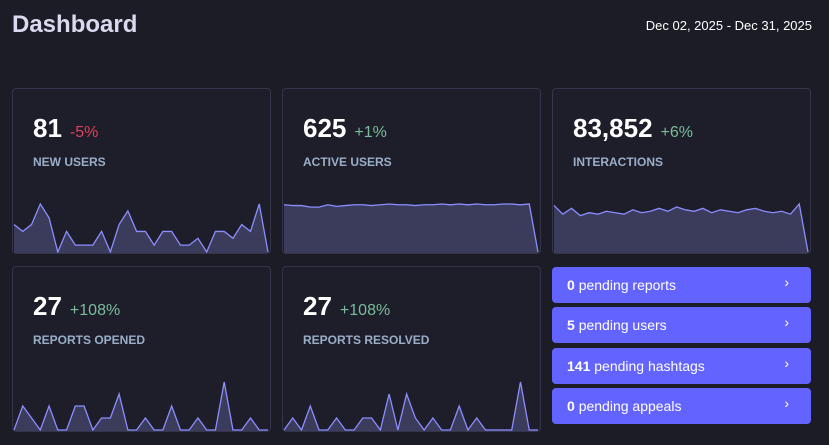  Describe the element at coordinates (75, 24) in the screenshot. I see `page-title: Dashboard` at that location.